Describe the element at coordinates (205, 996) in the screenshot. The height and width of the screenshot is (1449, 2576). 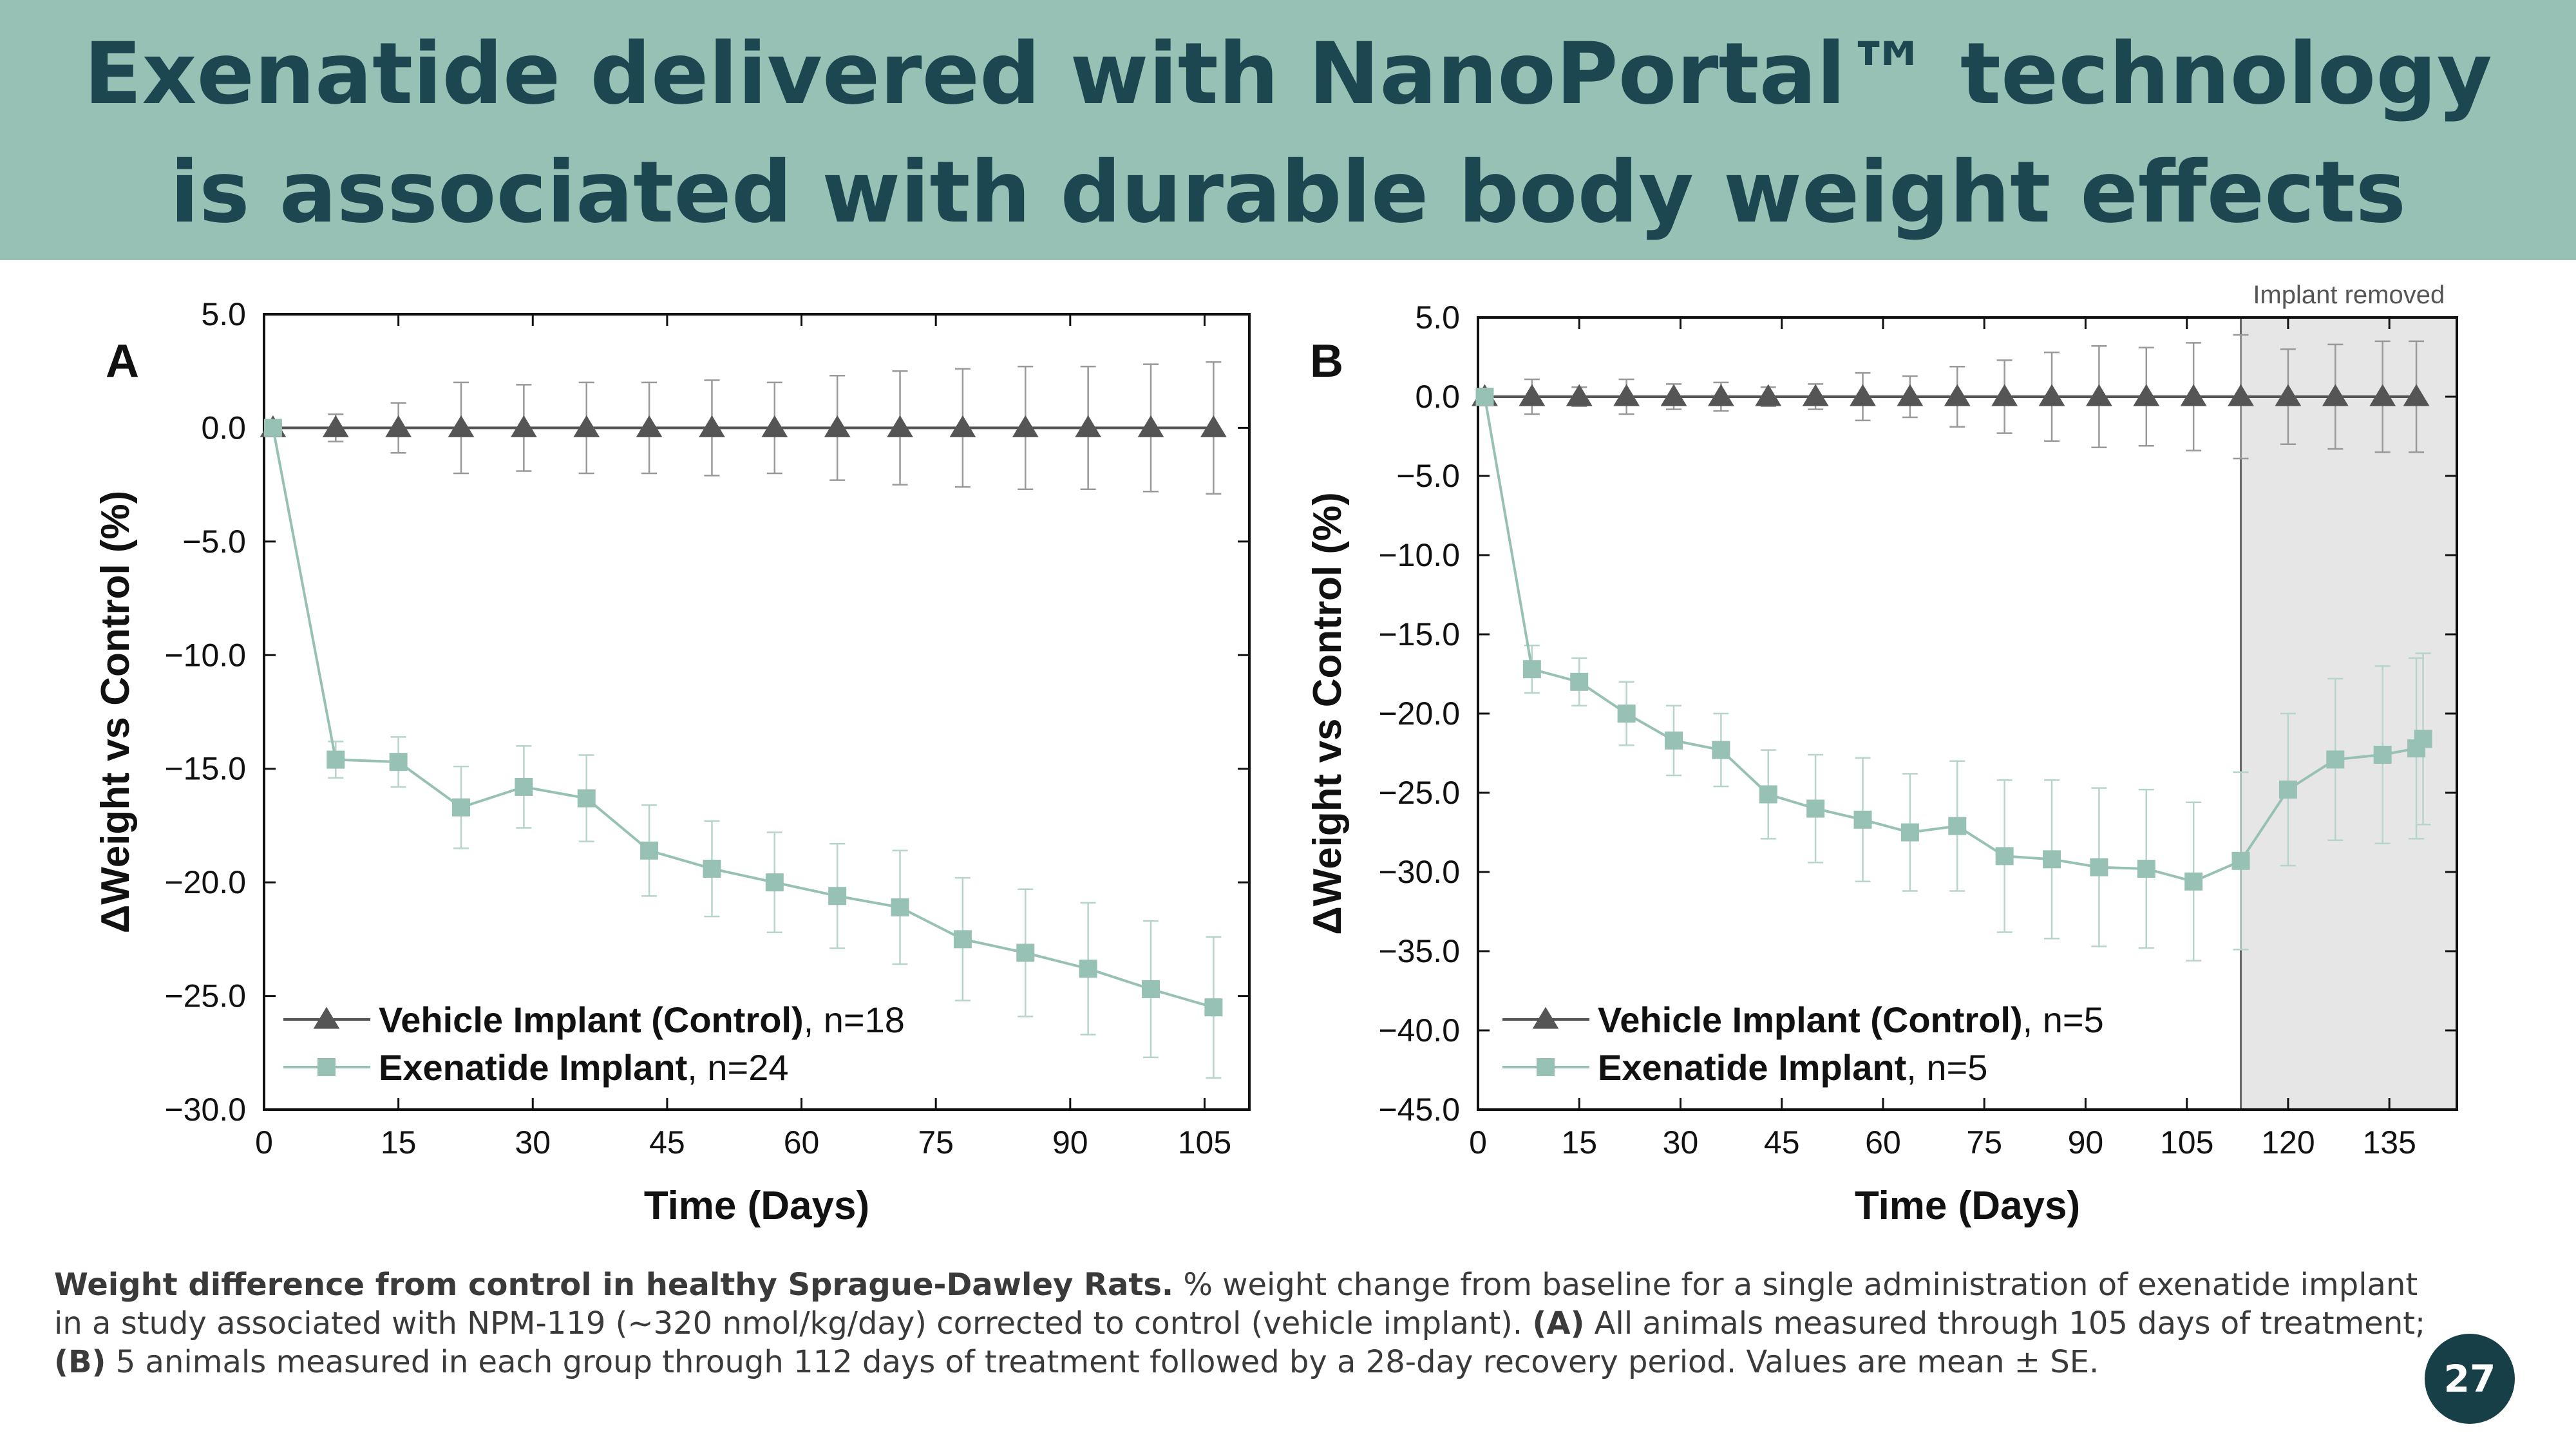
I see `y-tick-label: −25.0` at that location.